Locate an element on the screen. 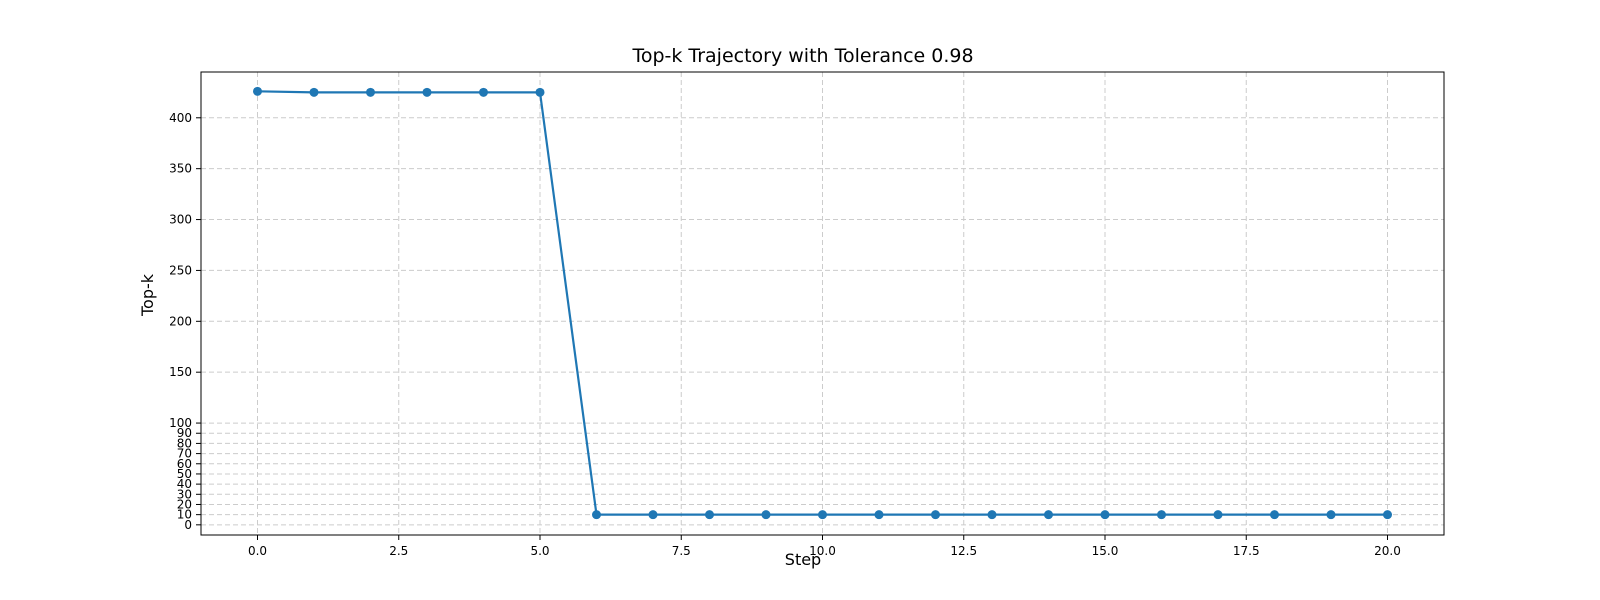  x-tick-label: 5.0 is located at coordinates (539, 551).